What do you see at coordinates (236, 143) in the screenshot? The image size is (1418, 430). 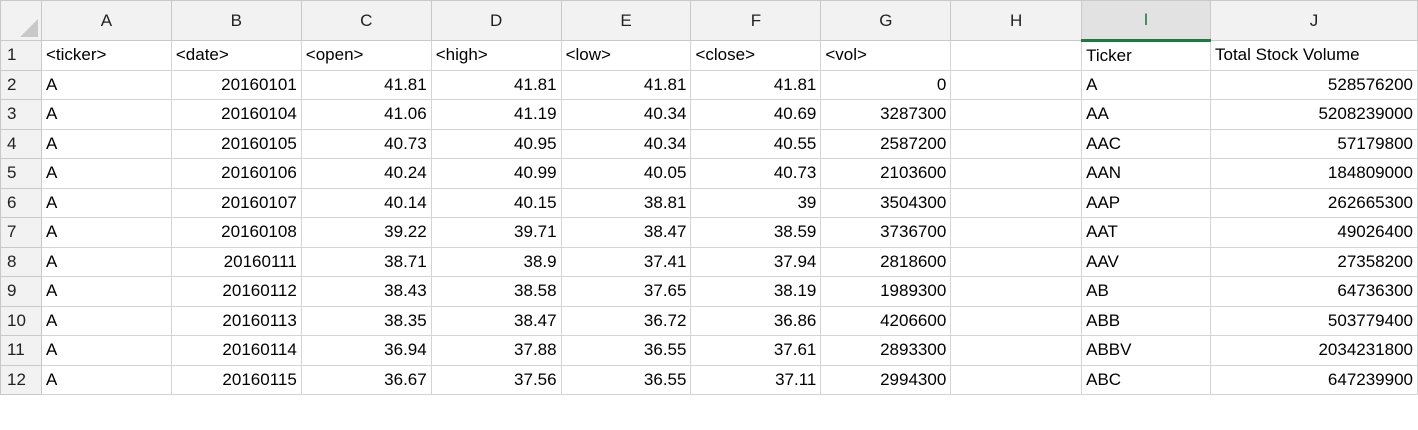 I see `cell-b4: 20160105` at bounding box center [236, 143].